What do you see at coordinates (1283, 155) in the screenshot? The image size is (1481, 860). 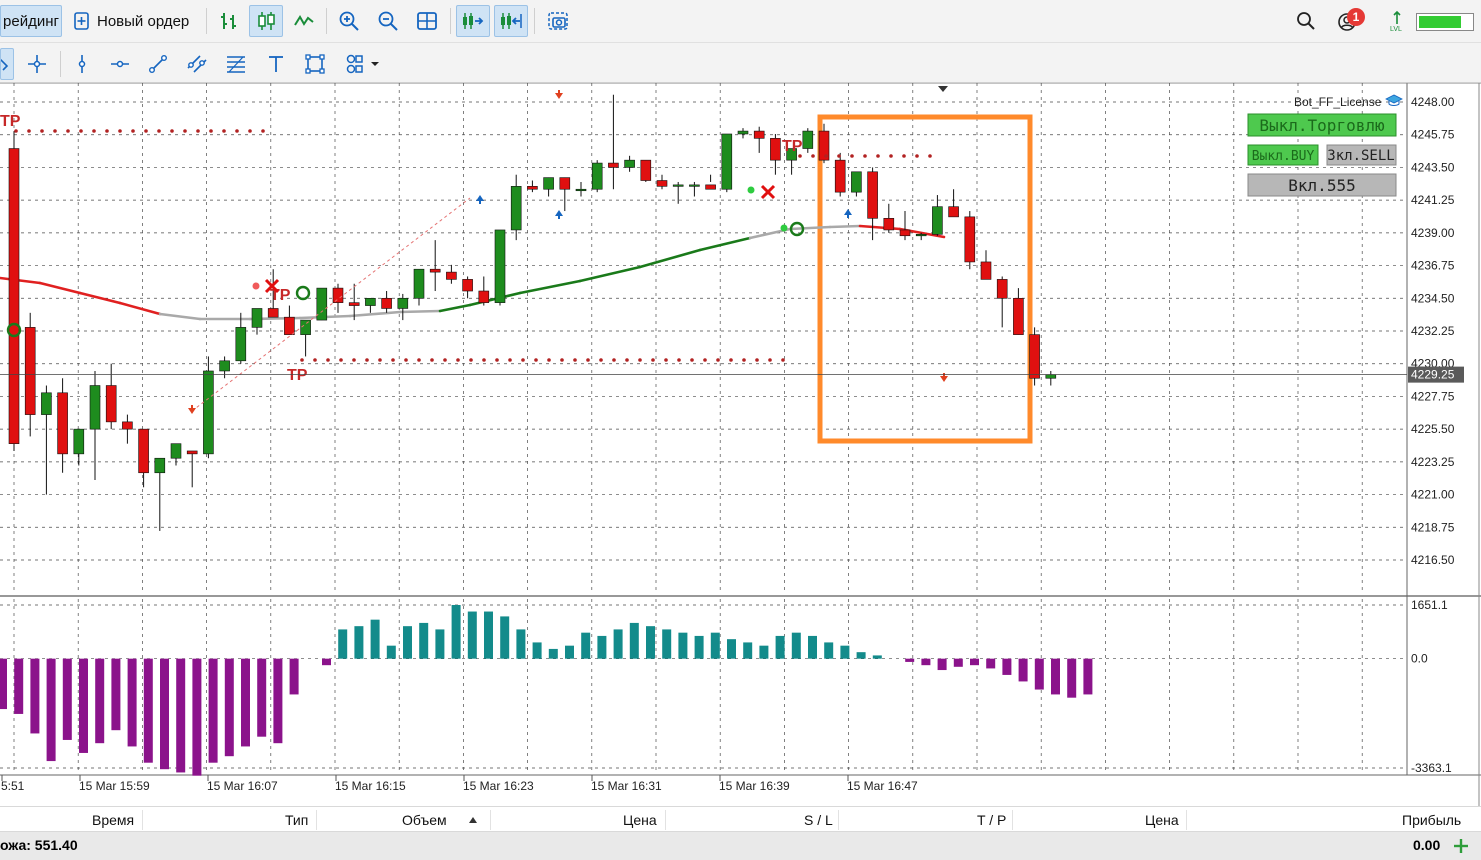 I see `buy-toggle-button: Выкл.BUY` at bounding box center [1283, 155].